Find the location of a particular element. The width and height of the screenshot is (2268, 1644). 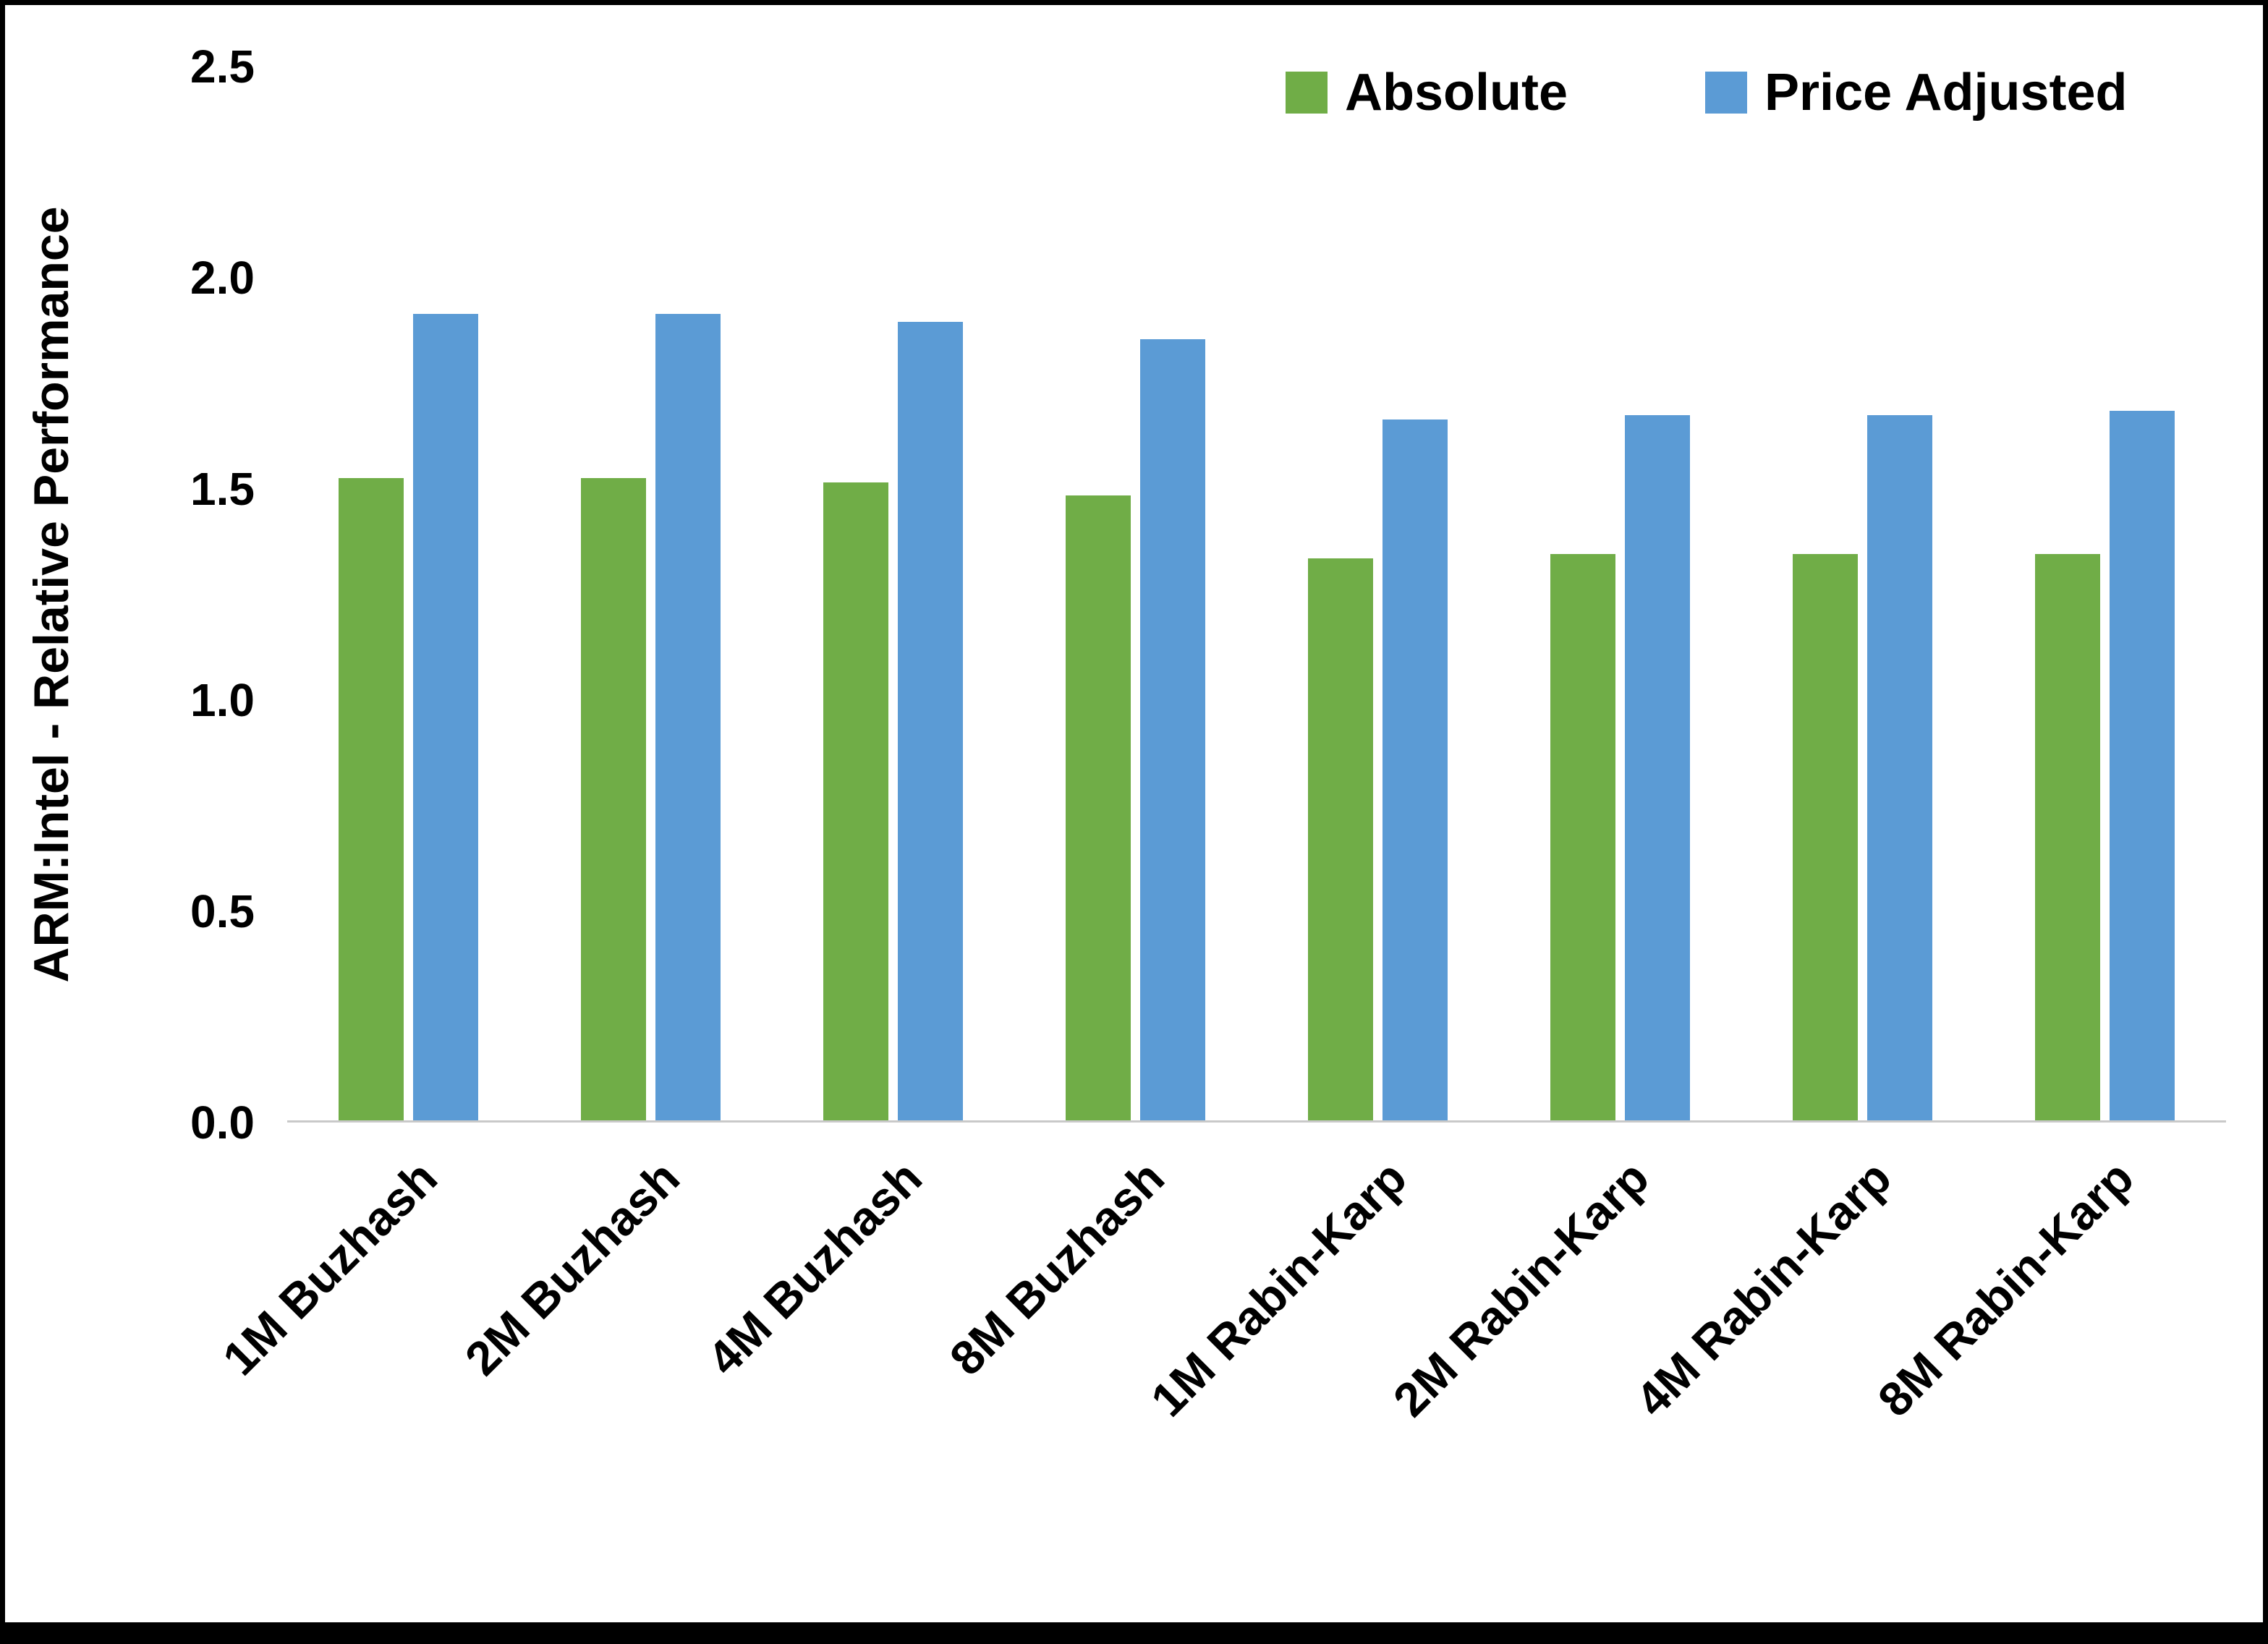

y-axis-ticks: 0.0 0.5 1.0 1.5 2.0 2.5 is located at coordinates (130, 595).